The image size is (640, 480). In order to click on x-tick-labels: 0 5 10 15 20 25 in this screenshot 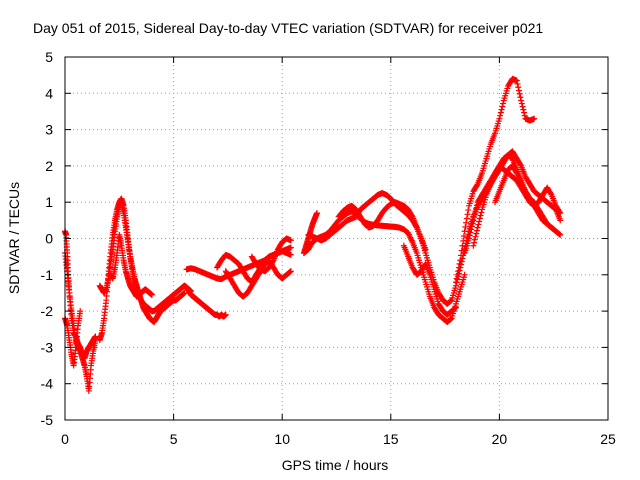, I will do `click(338, 439)`.